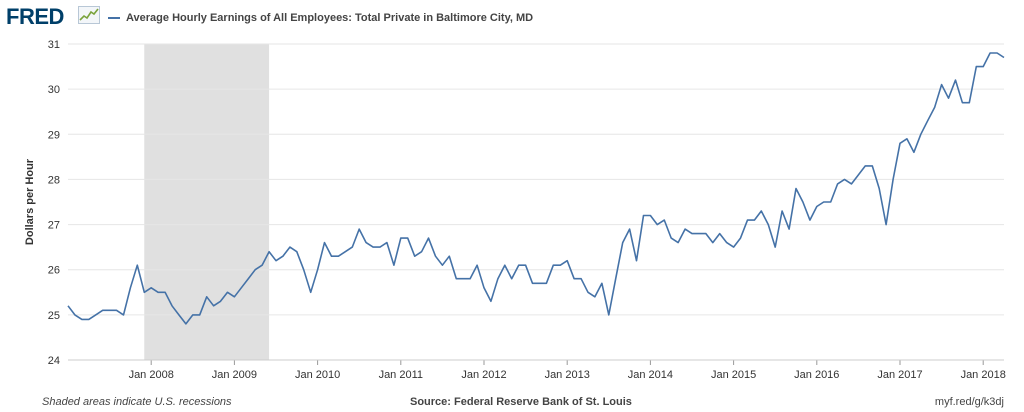  Describe the element at coordinates (35, 16) in the screenshot. I see `fred-logo: FRED` at that location.